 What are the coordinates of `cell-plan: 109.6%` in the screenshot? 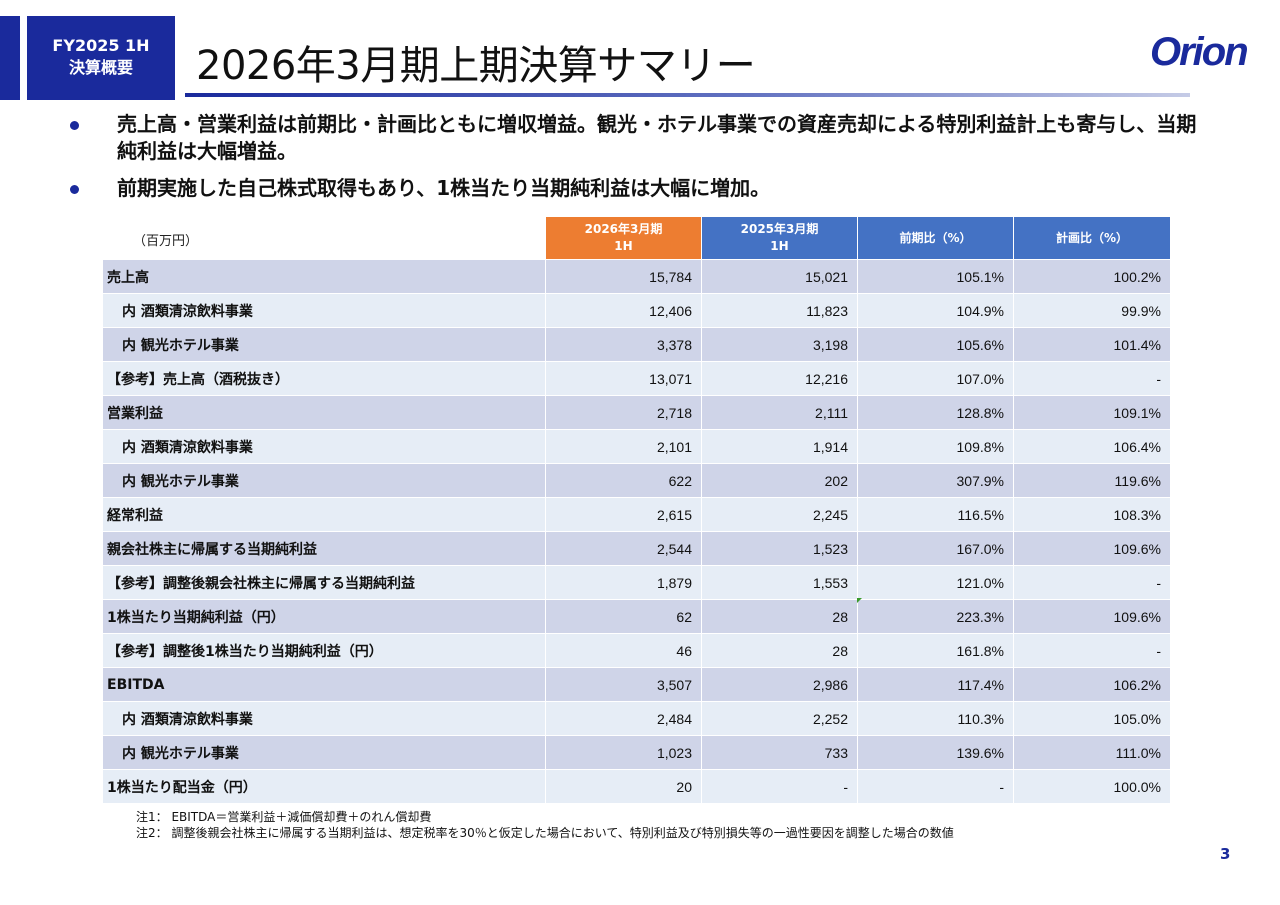 It's located at (1092, 616).